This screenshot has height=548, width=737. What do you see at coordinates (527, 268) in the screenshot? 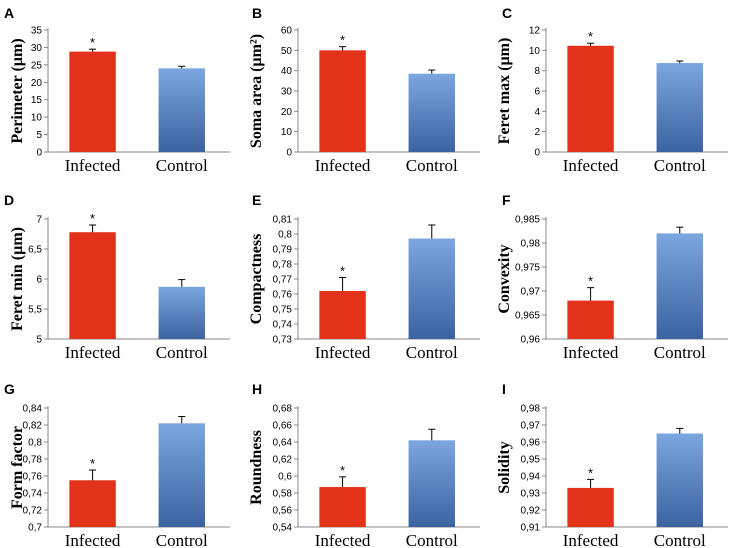
I see `y-tick-label: 0,975` at bounding box center [527, 268].